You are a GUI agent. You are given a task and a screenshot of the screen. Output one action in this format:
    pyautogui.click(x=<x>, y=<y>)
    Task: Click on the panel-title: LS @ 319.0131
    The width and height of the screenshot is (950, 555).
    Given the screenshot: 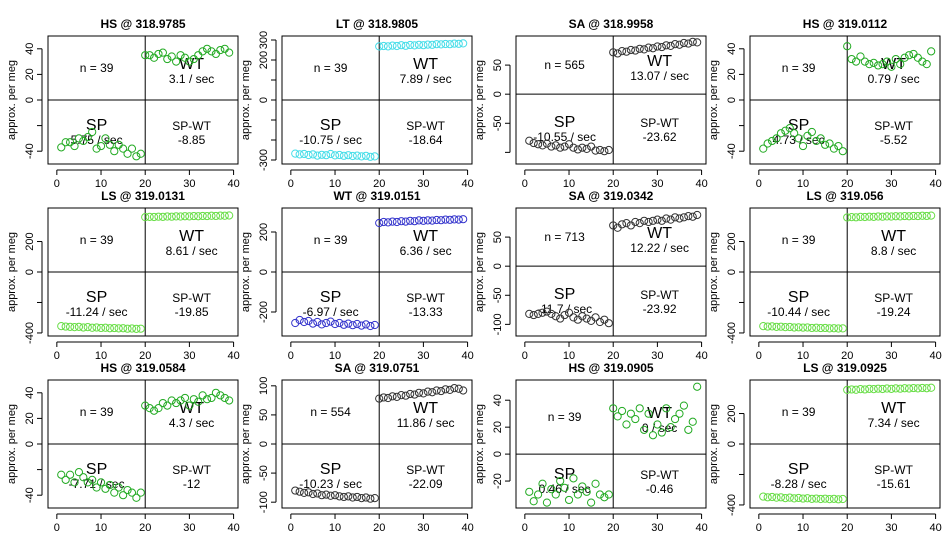 What is the action you would take?
    pyautogui.click(x=143, y=196)
    